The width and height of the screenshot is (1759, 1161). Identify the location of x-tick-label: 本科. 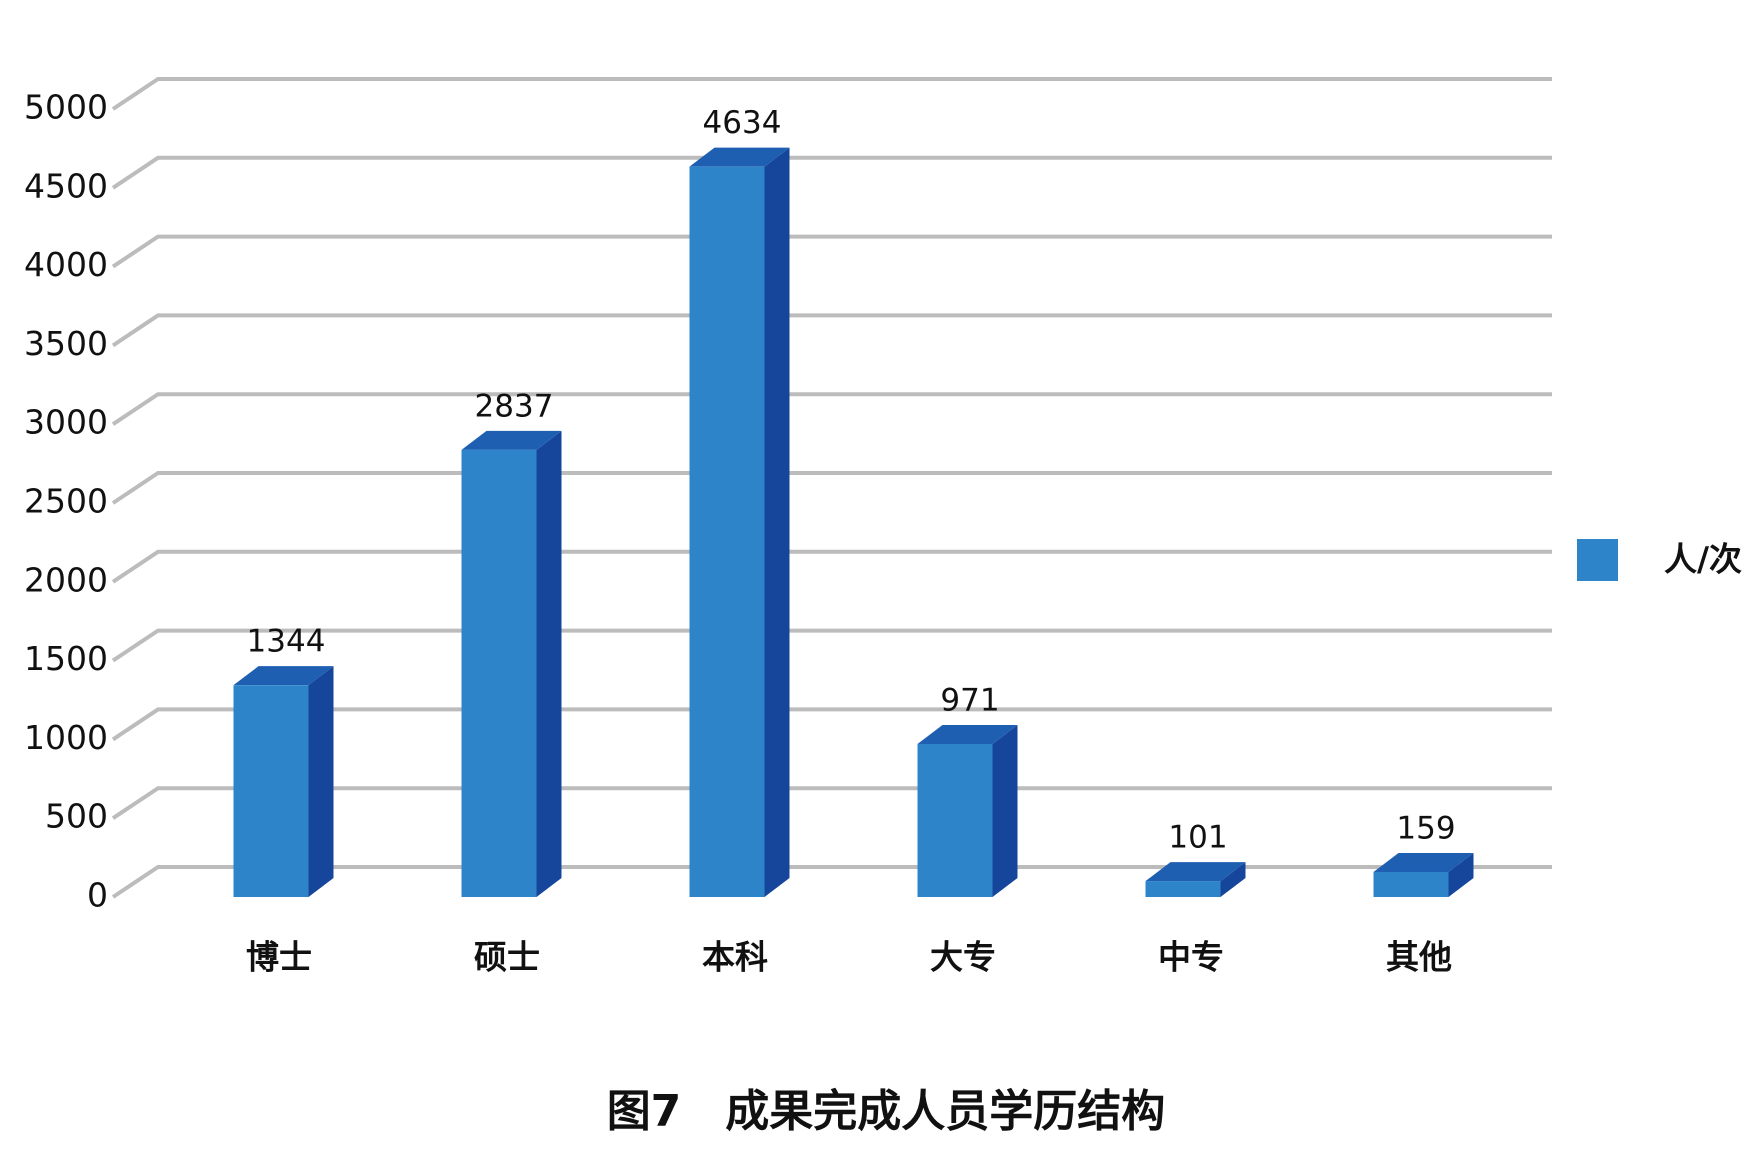
(735, 957).